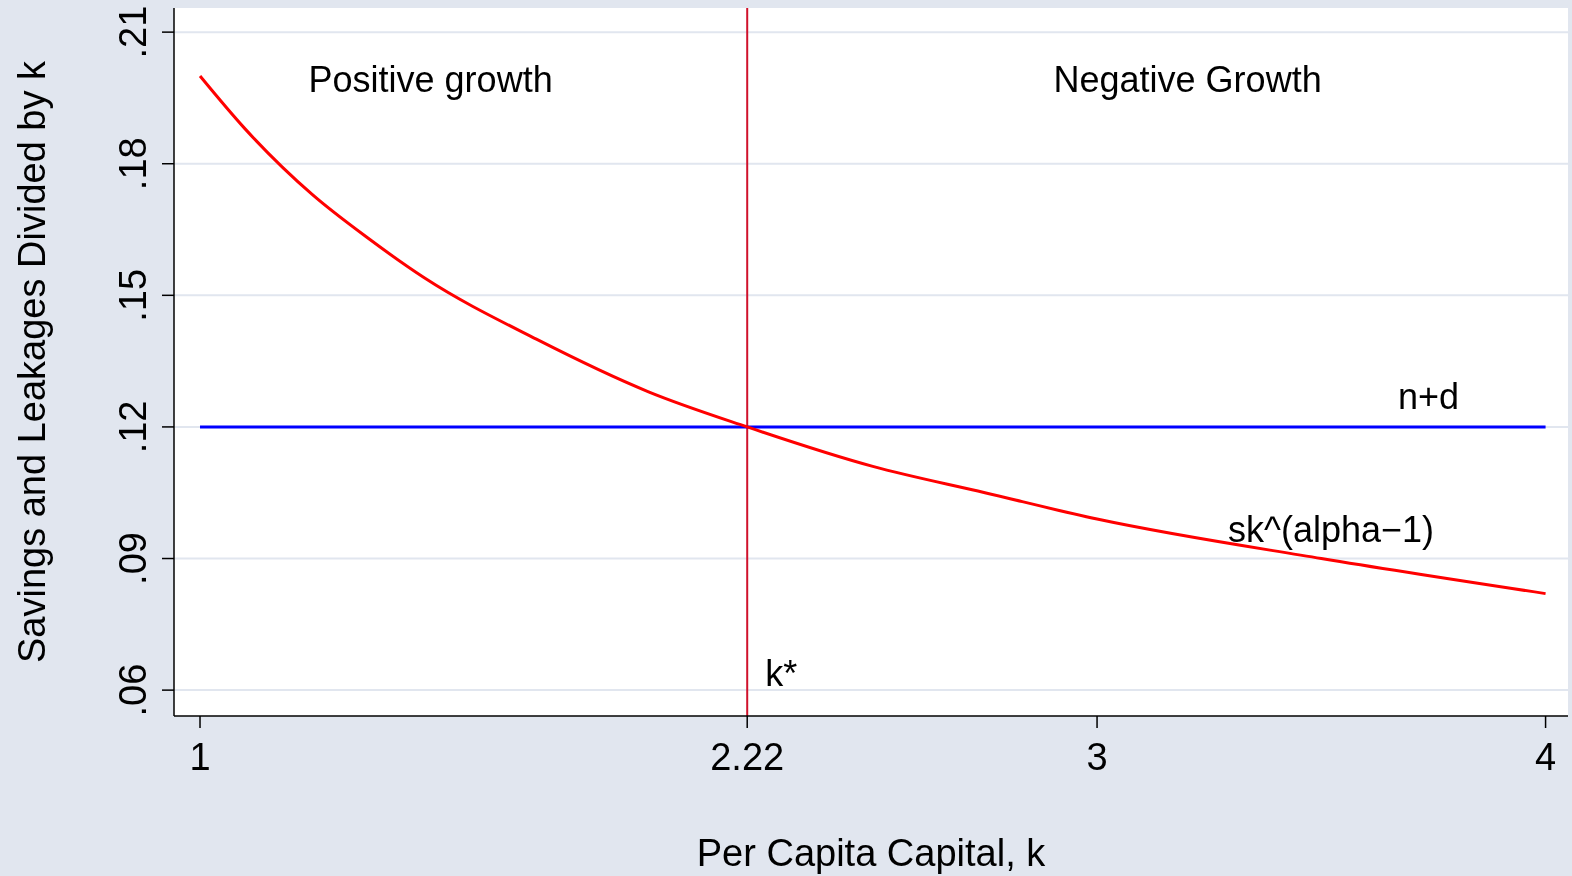  Describe the element at coordinates (32, 361) in the screenshot. I see `y-axis-title: Savings and Leakages Divided by k` at that location.